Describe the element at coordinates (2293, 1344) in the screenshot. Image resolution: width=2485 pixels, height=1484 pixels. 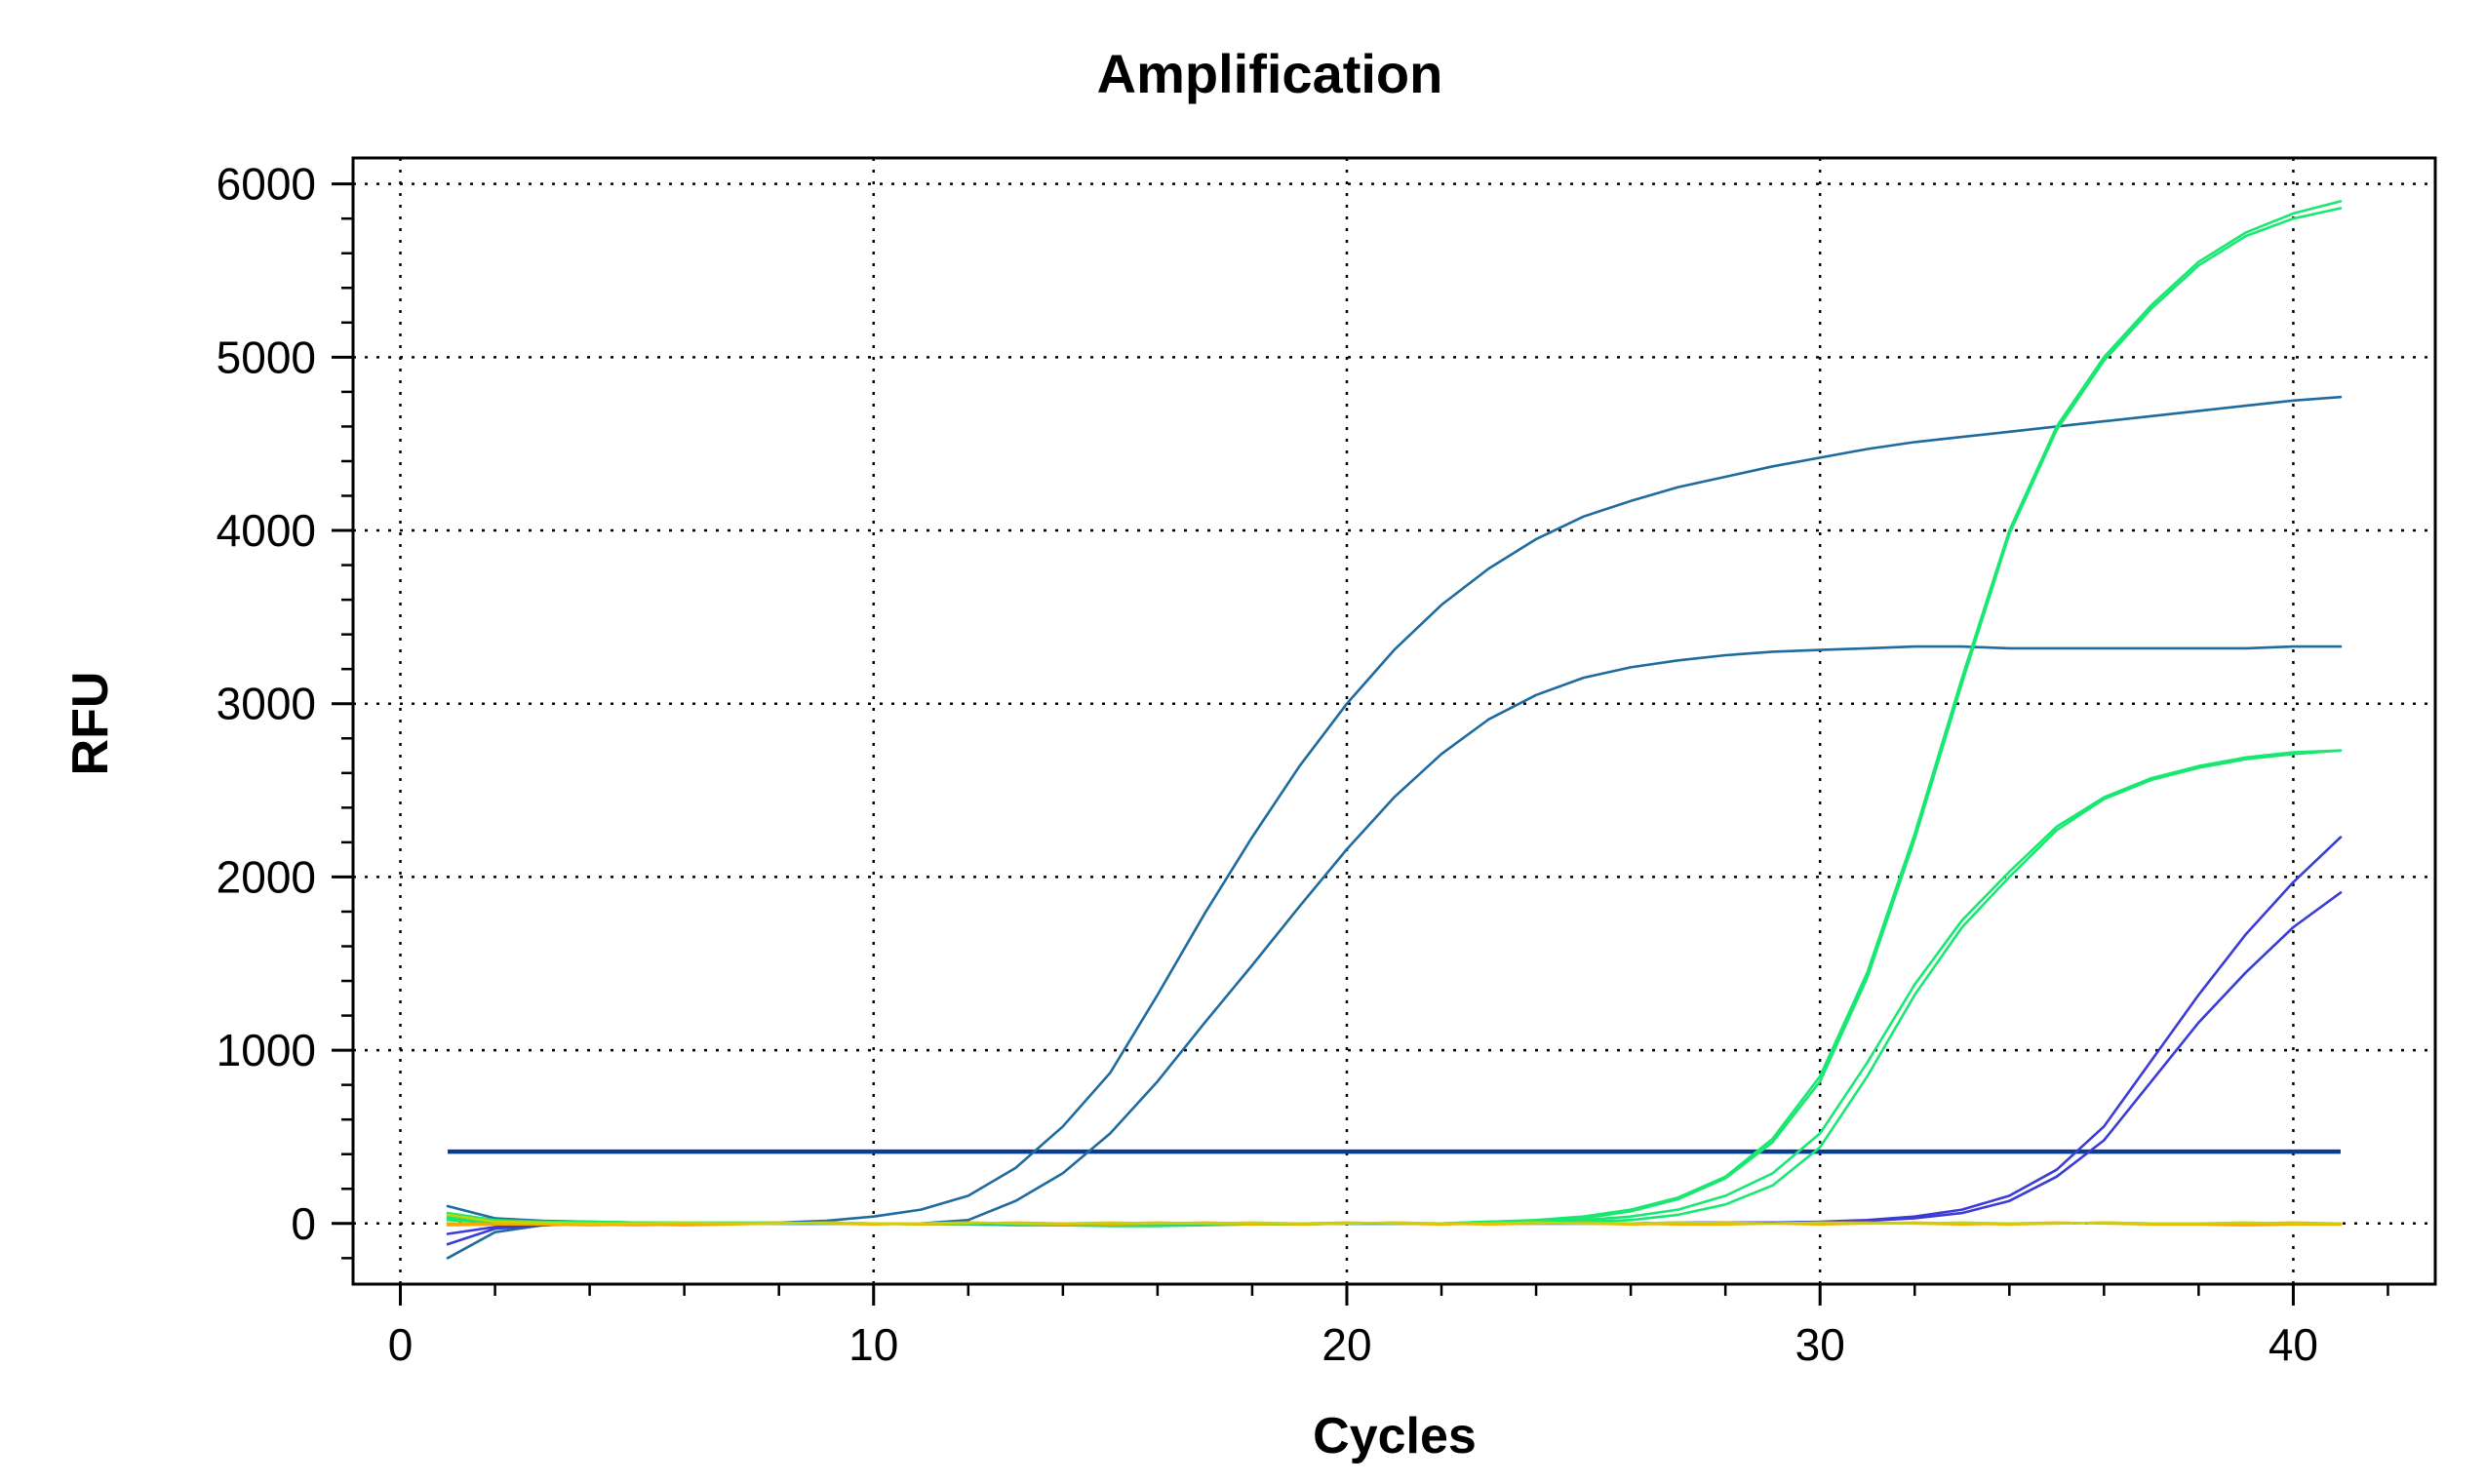
I see `x-tick-label: 40` at that location.